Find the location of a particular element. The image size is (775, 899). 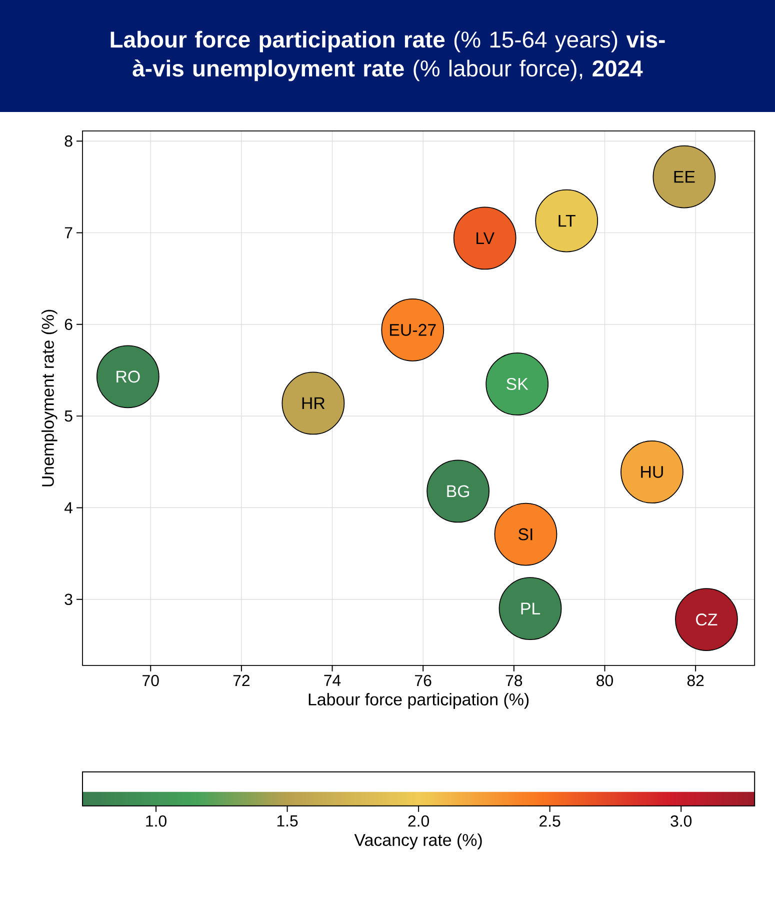

annotation: SI is located at coordinates (525, 534).